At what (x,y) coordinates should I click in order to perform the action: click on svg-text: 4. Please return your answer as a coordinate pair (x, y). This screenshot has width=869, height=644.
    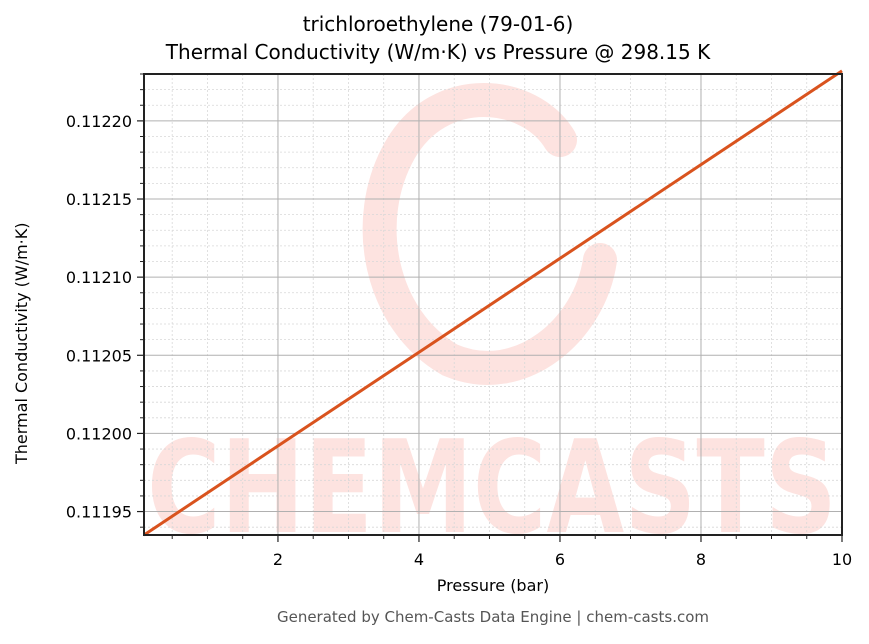
    Looking at the image, I should click on (419, 559).